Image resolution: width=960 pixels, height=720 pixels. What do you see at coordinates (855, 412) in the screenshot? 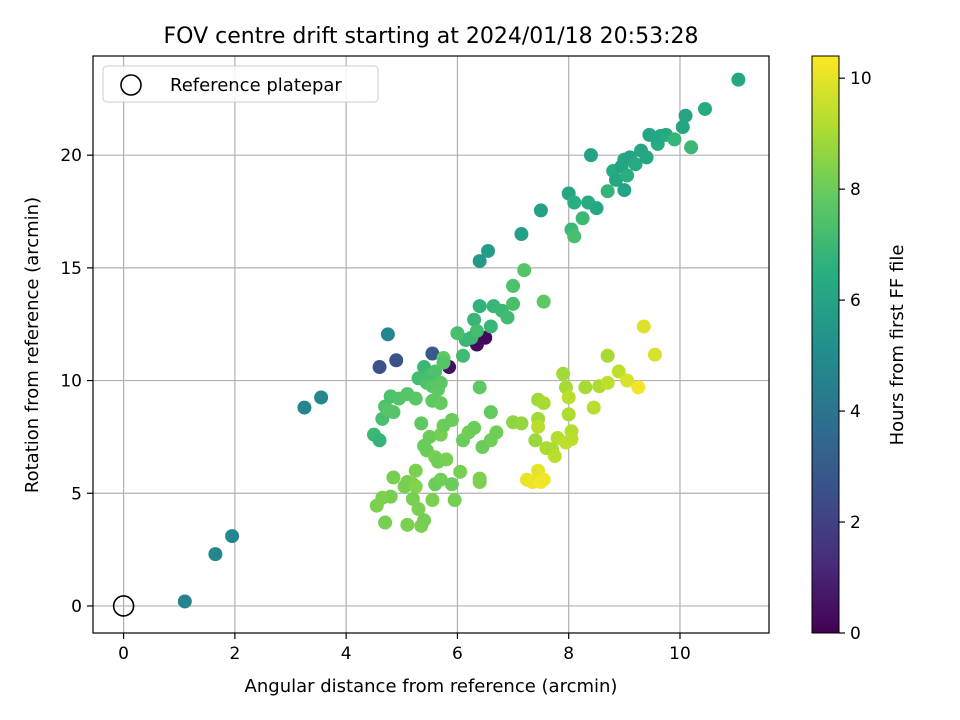
I see `colorbar-tick-label: 4` at bounding box center [855, 412].